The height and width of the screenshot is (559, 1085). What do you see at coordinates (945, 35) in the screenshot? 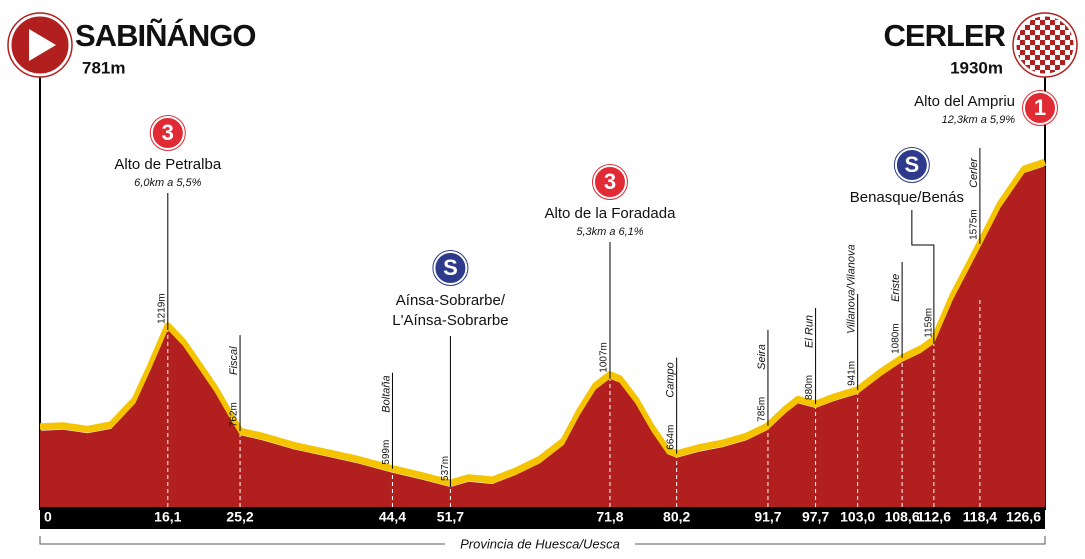
I see `finish-name: CERLER` at bounding box center [945, 35].